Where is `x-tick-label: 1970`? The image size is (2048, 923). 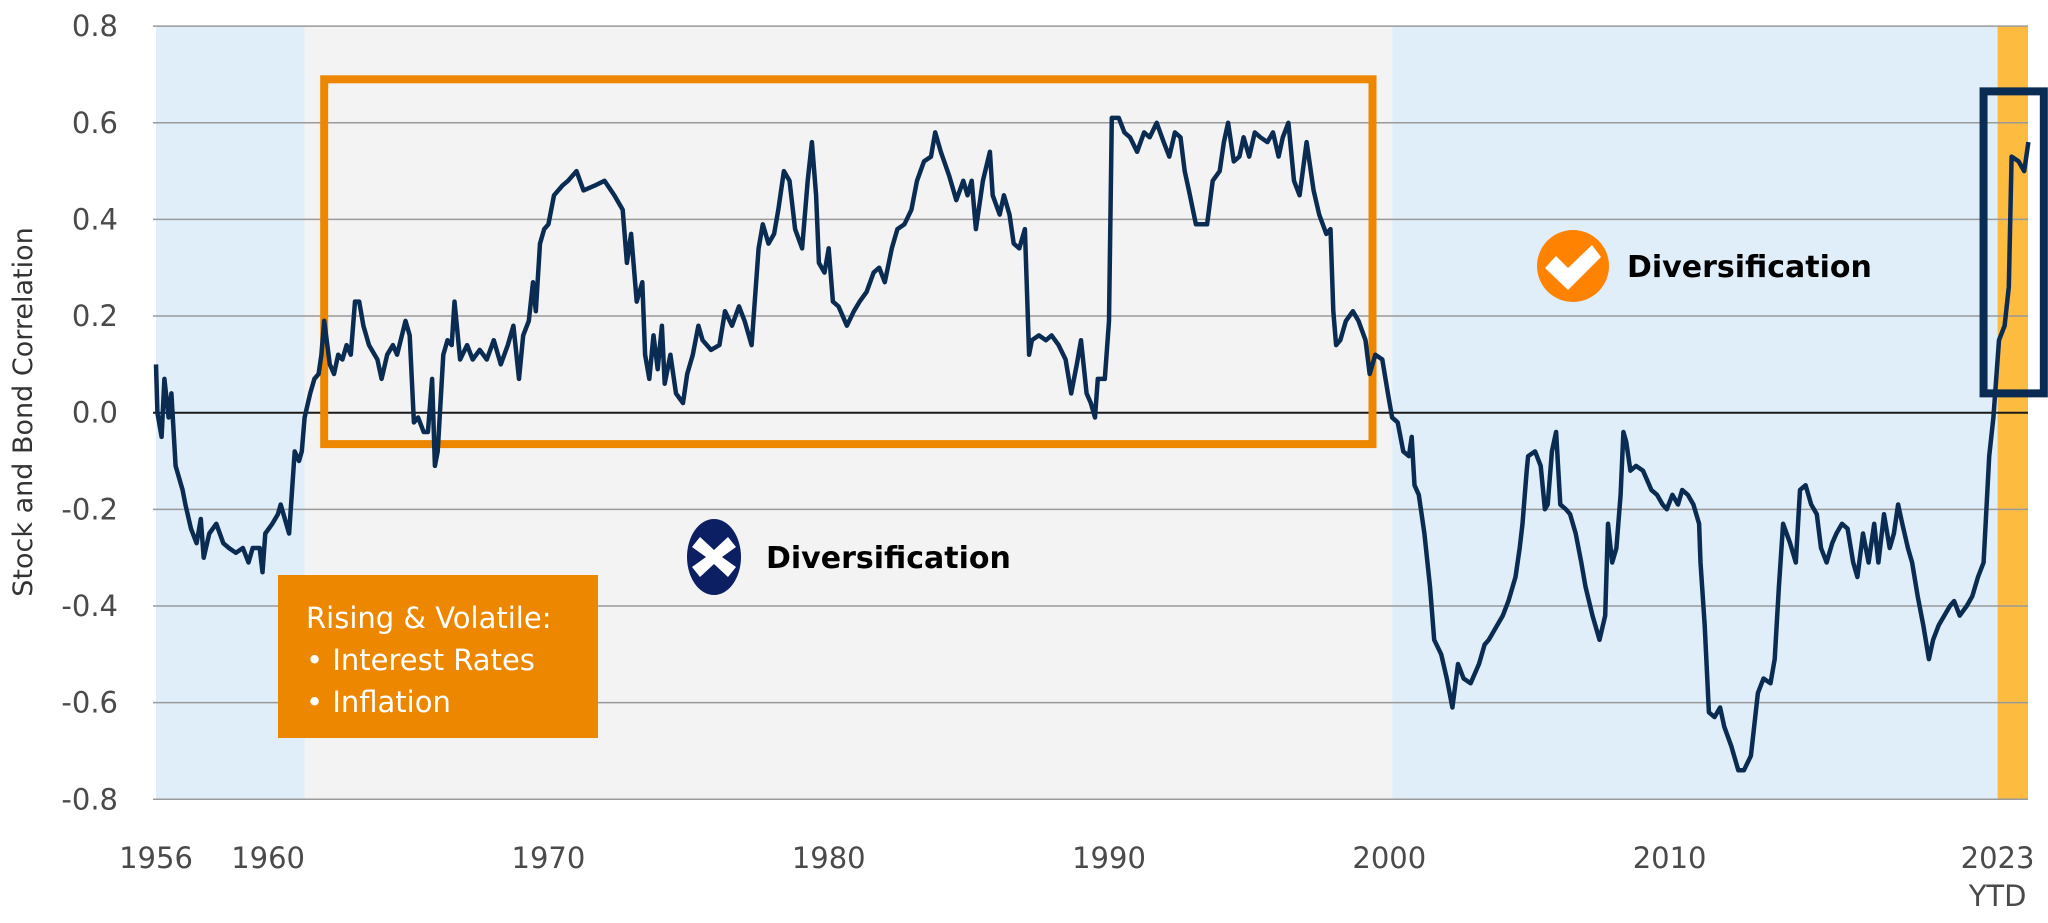
x-tick-label: 1970 is located at coordinates (549, 858).